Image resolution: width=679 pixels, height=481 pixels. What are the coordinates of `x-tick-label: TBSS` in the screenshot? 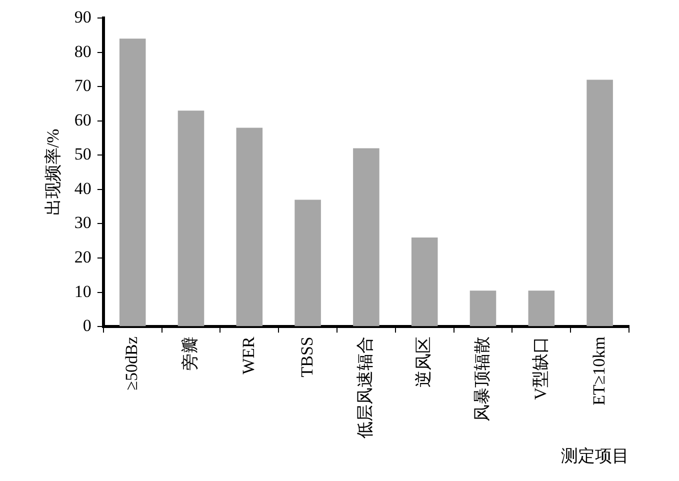 It's located at (306, 357).